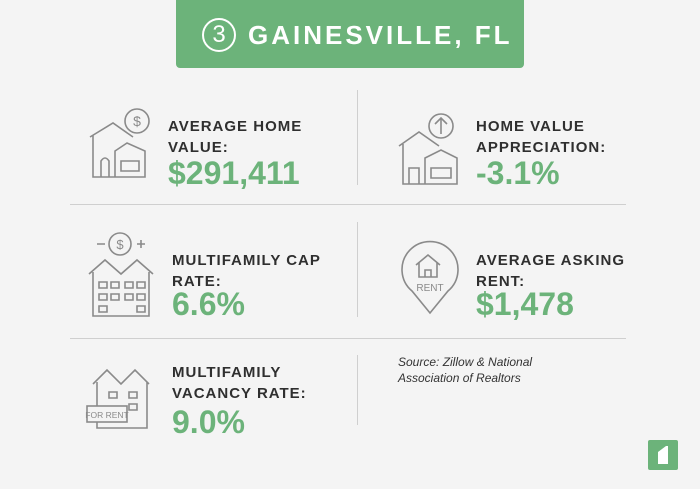 This screenshot has height=489, width=700. Describe the element at coordinates (106, 415) in the screenshot. I see `icon-text: FOR RENT` at that location.